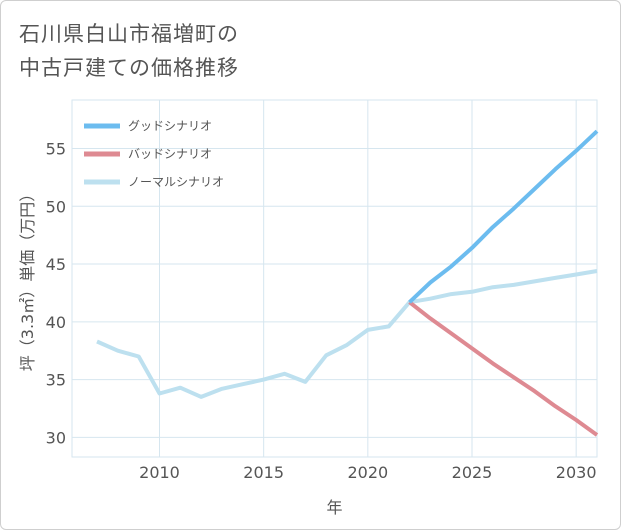 This screenshot has height=530, width=621. Describe the element at coordinates (56, 206) in the screenshot. I see `y-tick-label-50: 50` at that location.